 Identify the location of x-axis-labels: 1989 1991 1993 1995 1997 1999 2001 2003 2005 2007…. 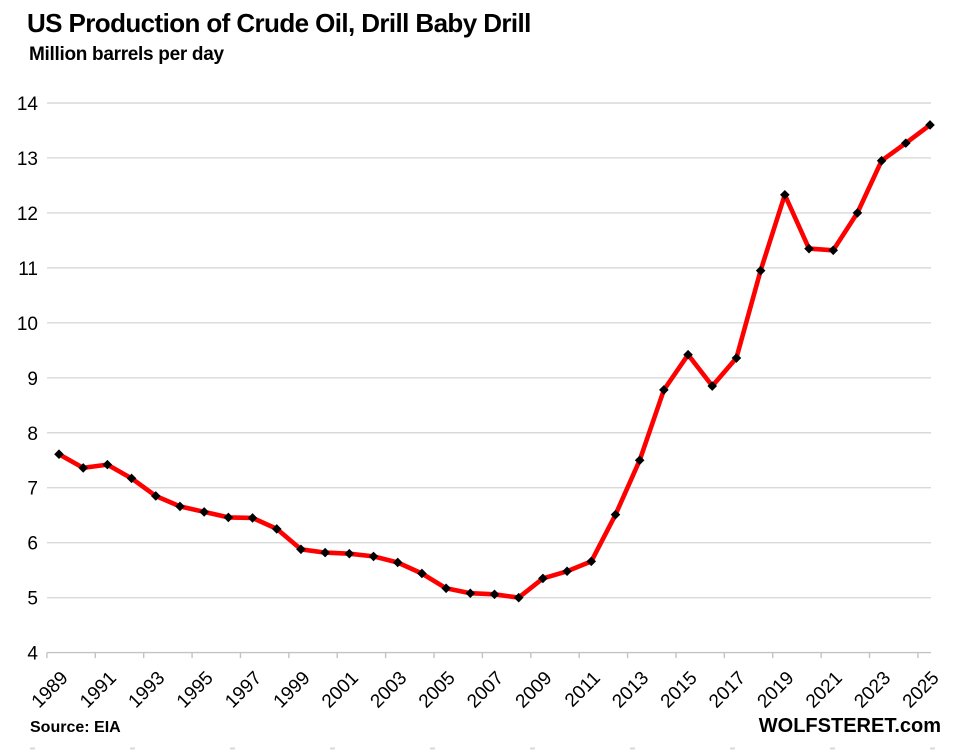
(486, 690).